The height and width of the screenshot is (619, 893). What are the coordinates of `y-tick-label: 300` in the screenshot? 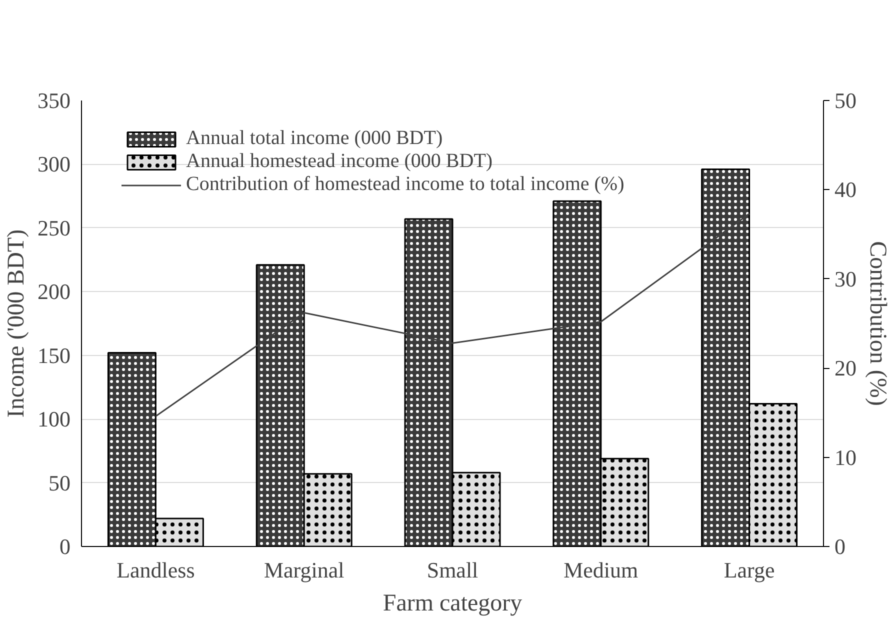 It's located at (54, 164).